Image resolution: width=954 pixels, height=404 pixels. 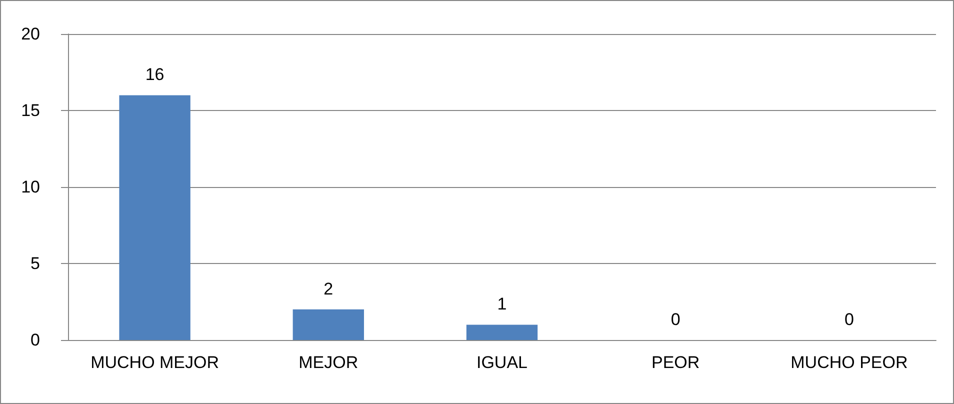 What do you see at coordinates (329, 288) in the screenshot?
I see `data-label: 2` at bounding box center [329, 288].